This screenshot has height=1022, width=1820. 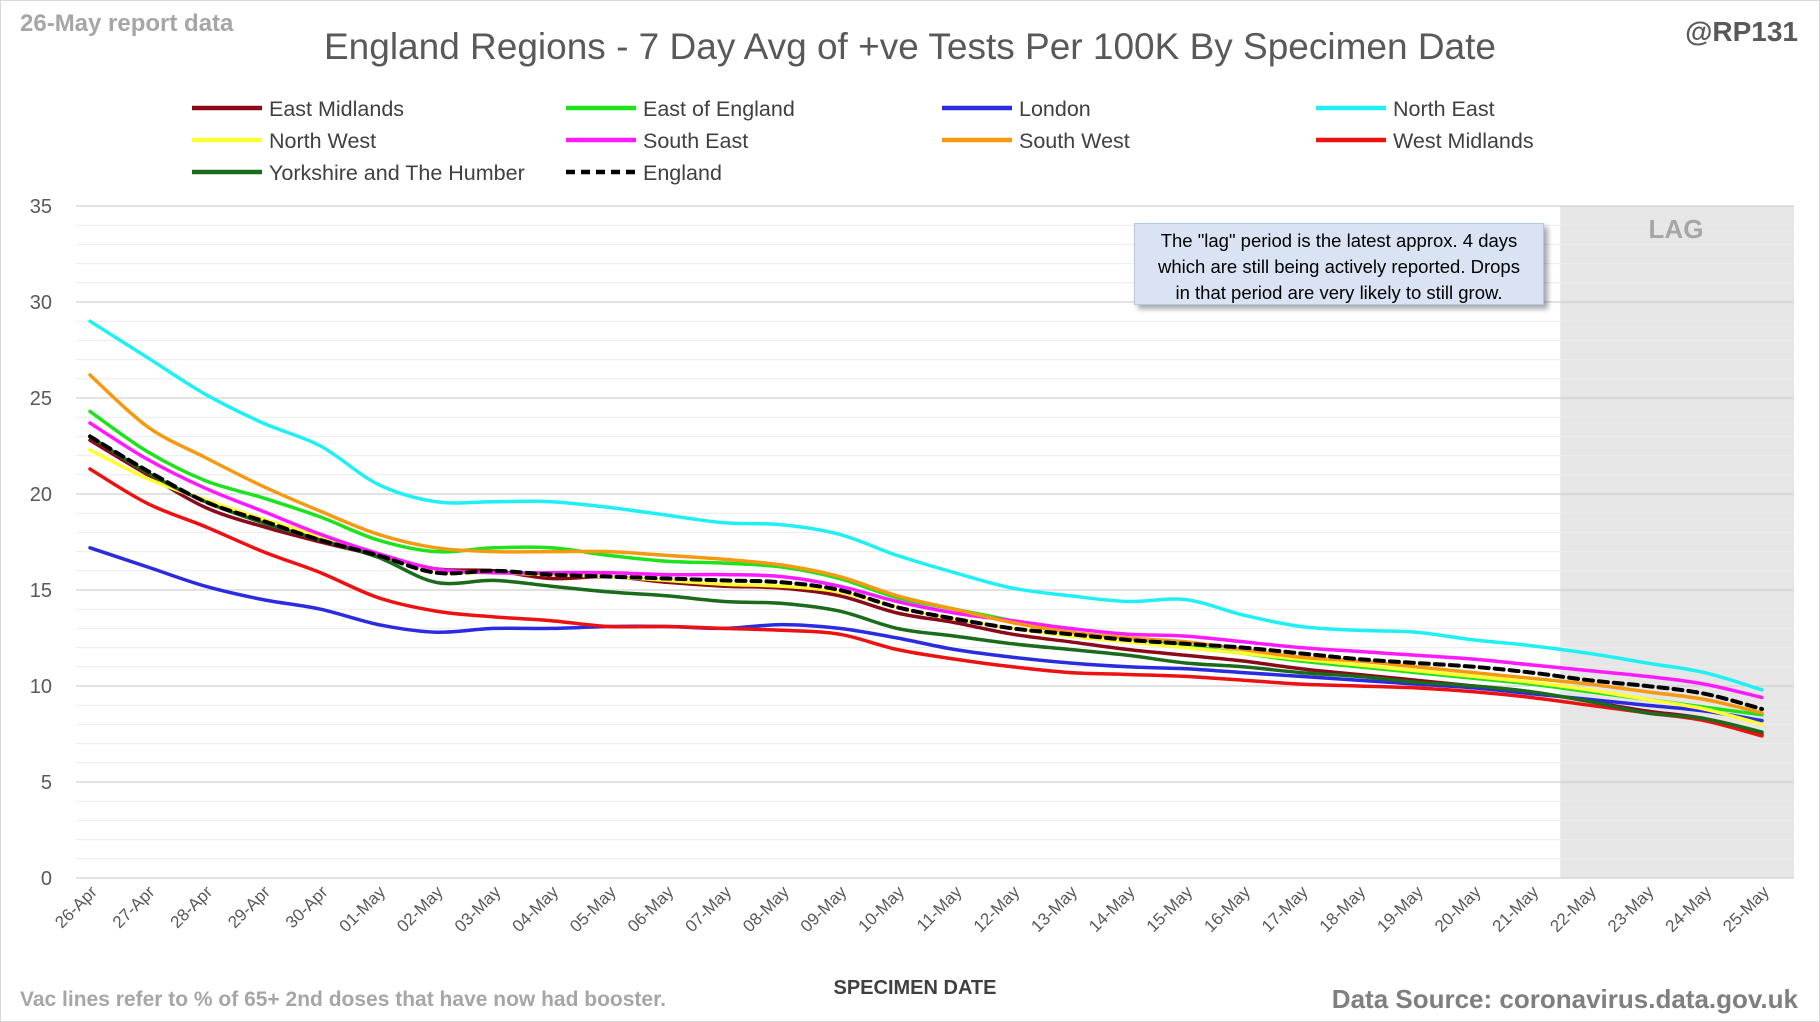 I want to click on x-tick-label: 13-May, so click(x=1054, y=909).